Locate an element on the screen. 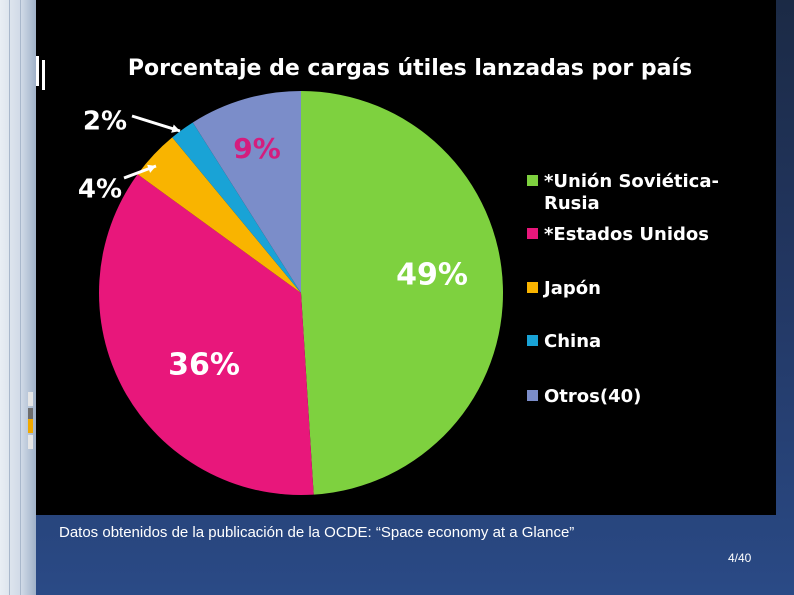 Image resolution: width=794 pixels, height=595 pixels. legend-label: *Unión Soviética-Rusia is located at coordinates (631, 192).